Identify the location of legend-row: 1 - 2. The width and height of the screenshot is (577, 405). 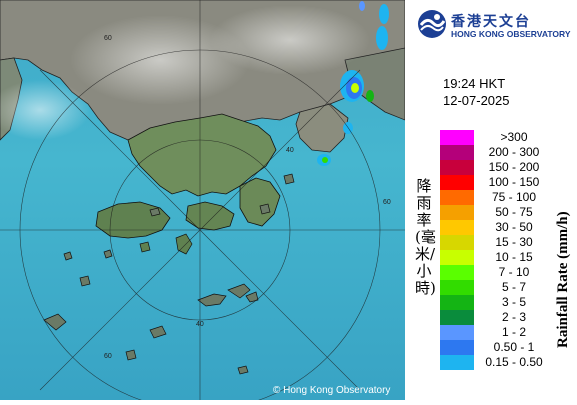
(508, 332).